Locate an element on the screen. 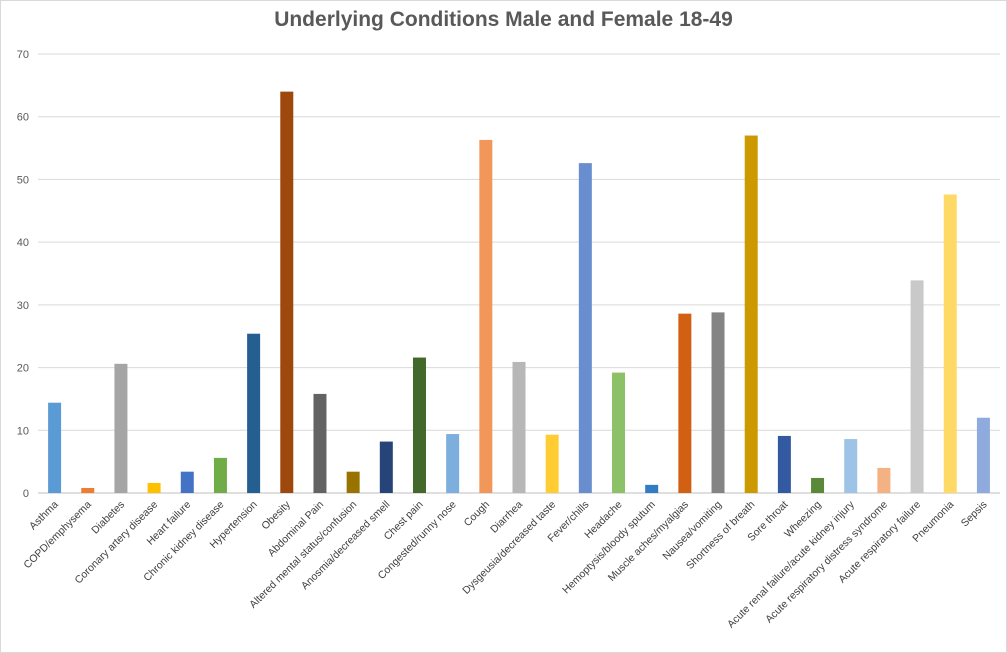 This screenshot has height=653, width=1007. y-tick-label: 50 is located at coordinates (23, 180).